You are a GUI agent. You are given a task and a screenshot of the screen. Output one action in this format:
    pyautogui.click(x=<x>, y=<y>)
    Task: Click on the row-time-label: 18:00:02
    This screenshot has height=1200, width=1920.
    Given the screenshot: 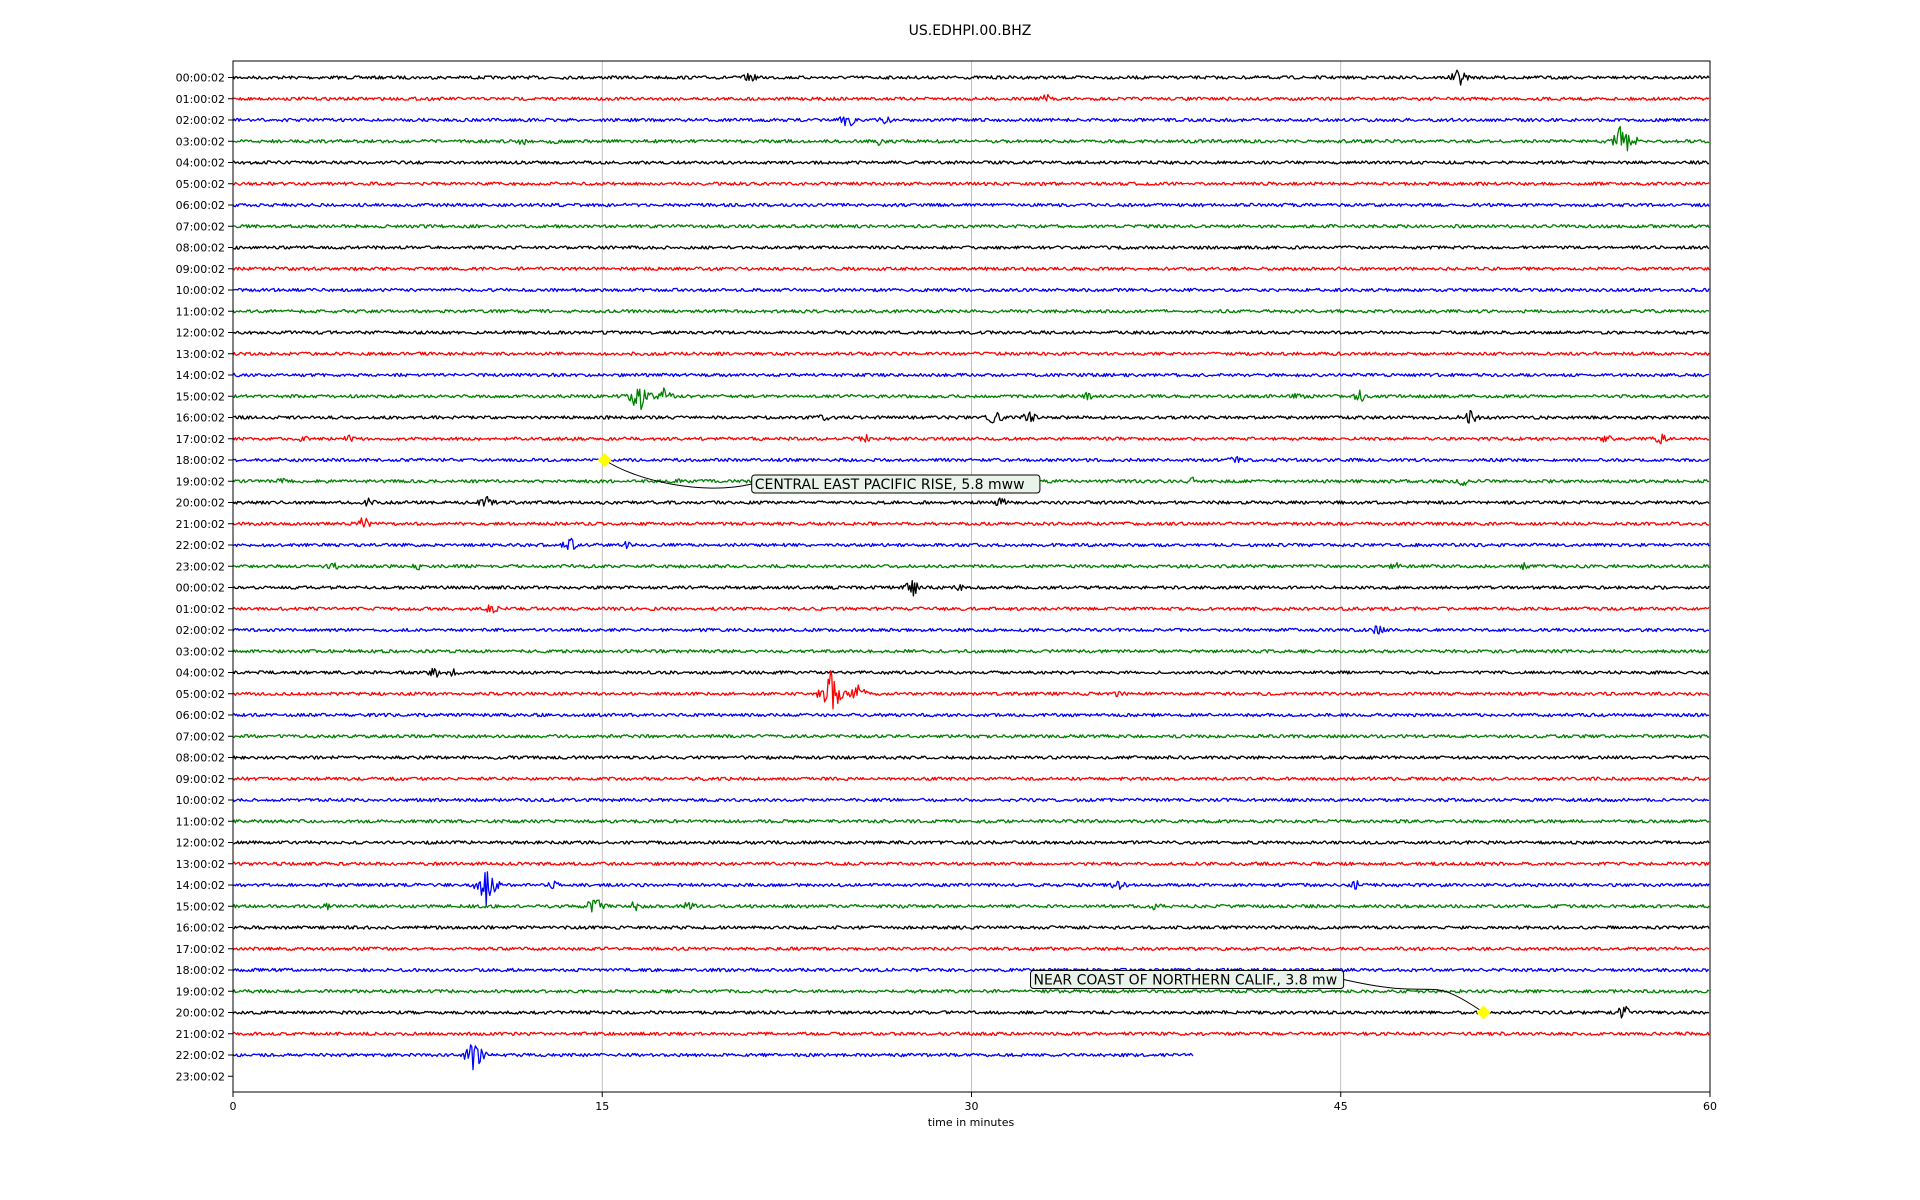 What is the action you would take?
    pyautogui.click(x=200, y=460)
    